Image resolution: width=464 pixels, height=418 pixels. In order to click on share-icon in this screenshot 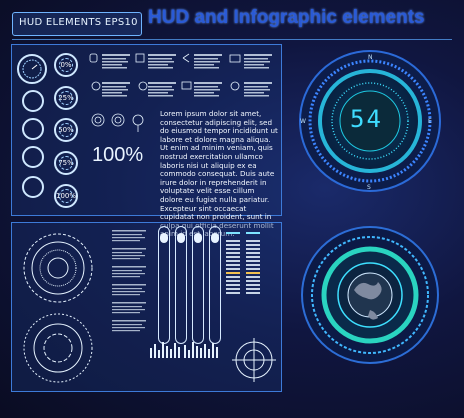, I will do `click(186, 58)`.